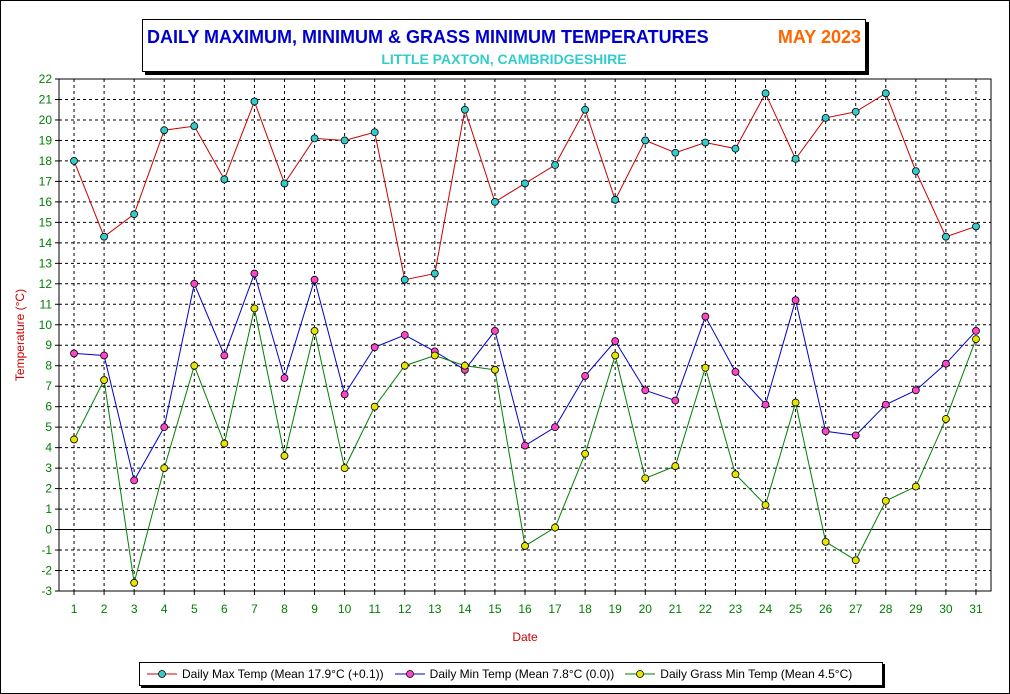  I want to click on y-tick-label: 16, so click(46, 202).